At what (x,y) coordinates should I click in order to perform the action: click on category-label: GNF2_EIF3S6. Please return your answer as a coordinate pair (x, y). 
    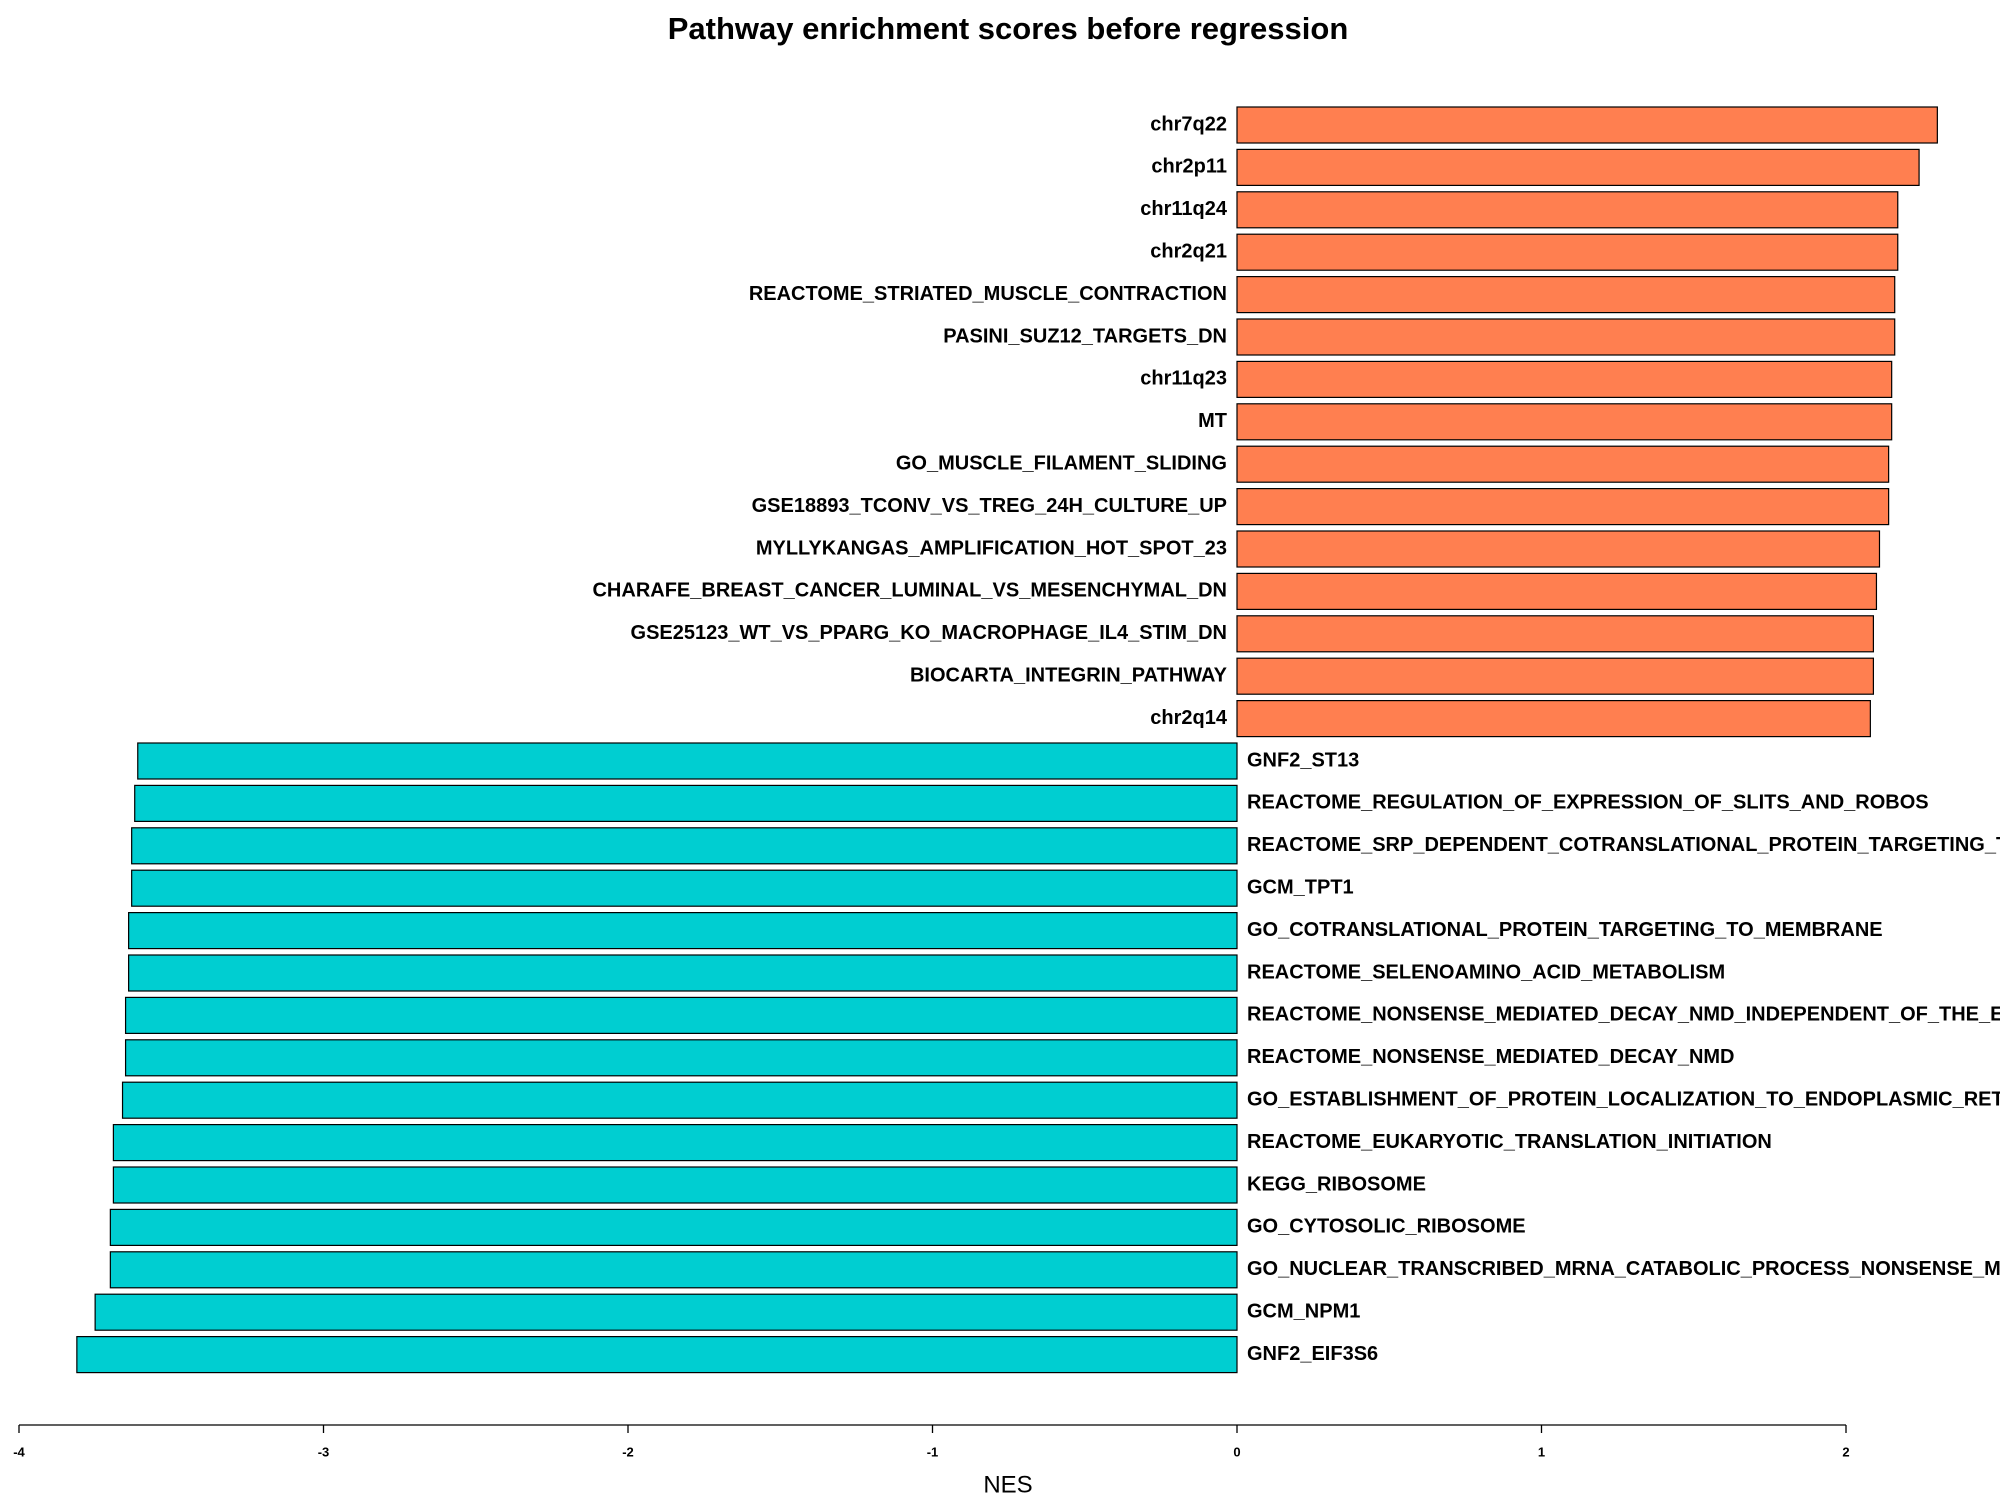
    Looking at the image, I should click on (1312, 1354).